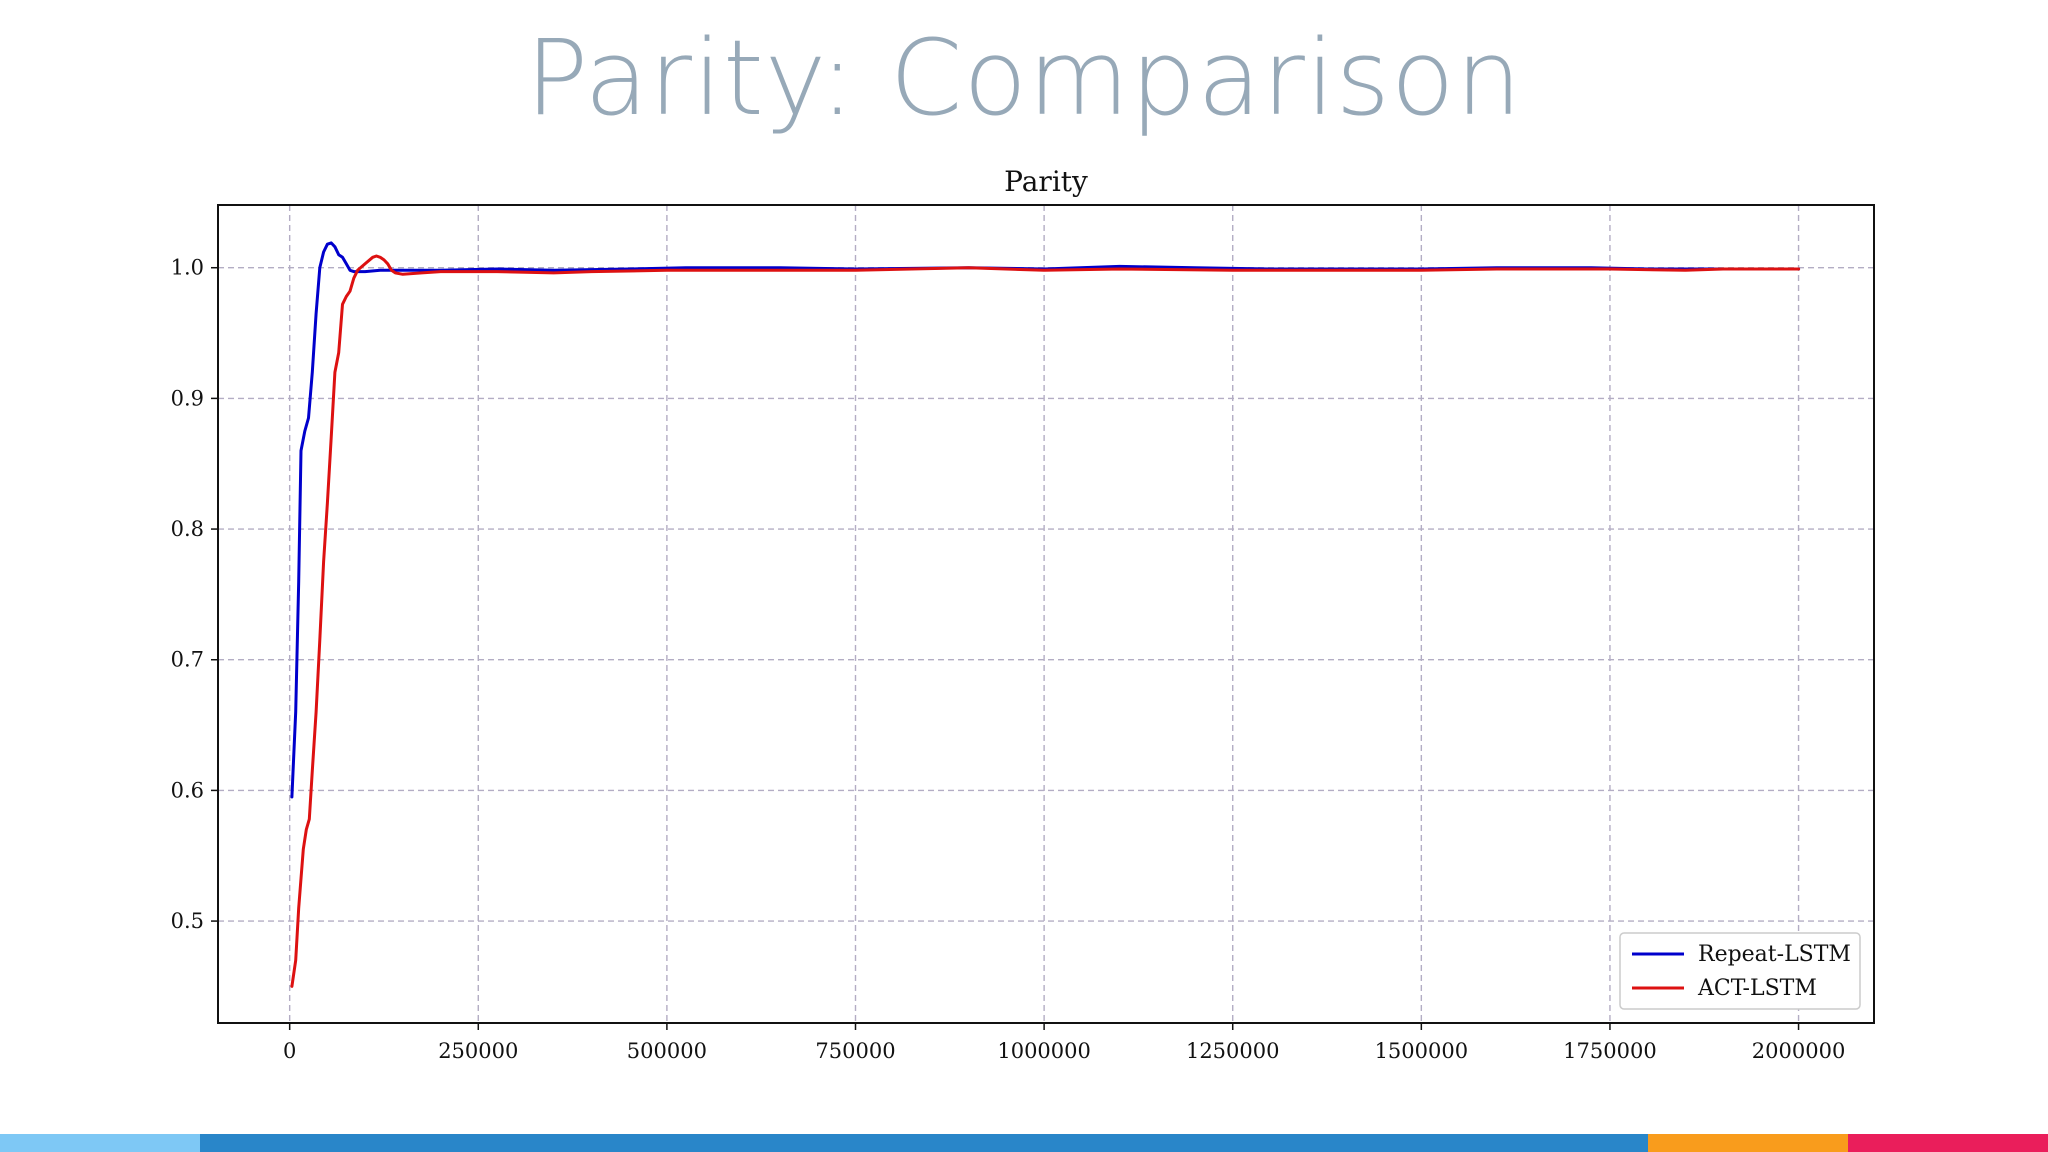 The width and height of the screenshot is (2048, 1152). Describe the element at coordinates (187, 660) in the screenshot. I see `y-tick-label: 0.7` at that location.